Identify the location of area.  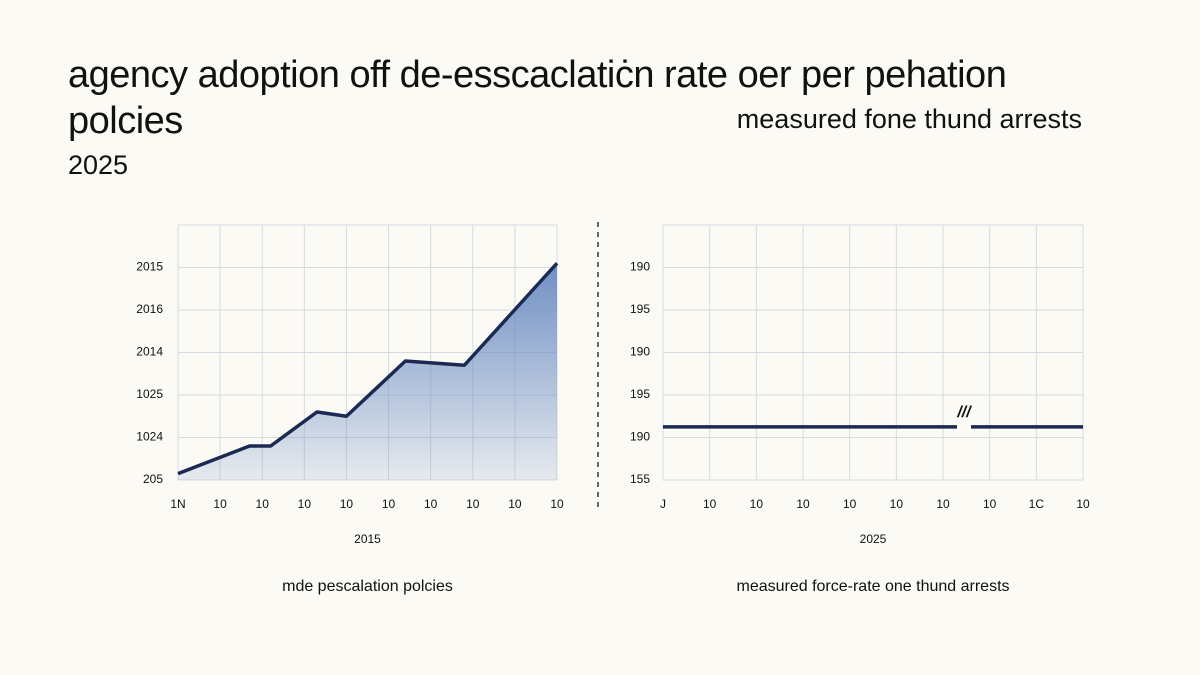
(367, 371).